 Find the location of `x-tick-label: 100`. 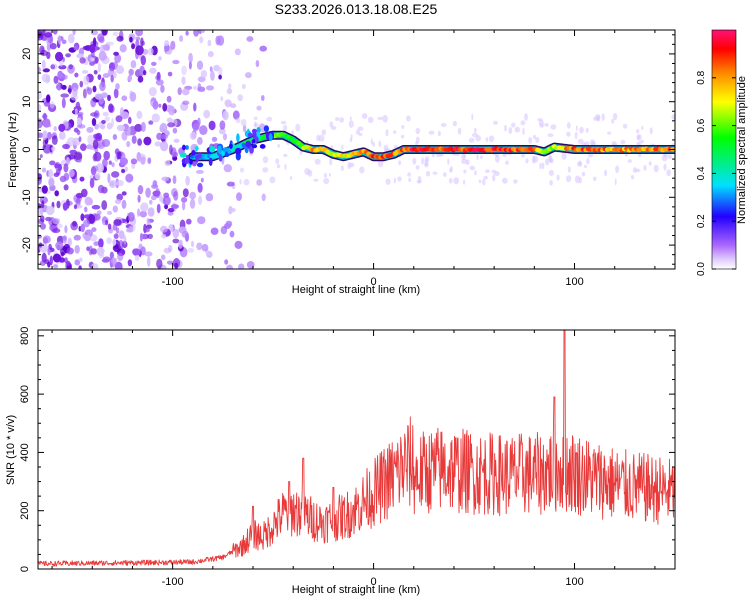

x-tick-label: 100 is located at coordinates (574, 582).